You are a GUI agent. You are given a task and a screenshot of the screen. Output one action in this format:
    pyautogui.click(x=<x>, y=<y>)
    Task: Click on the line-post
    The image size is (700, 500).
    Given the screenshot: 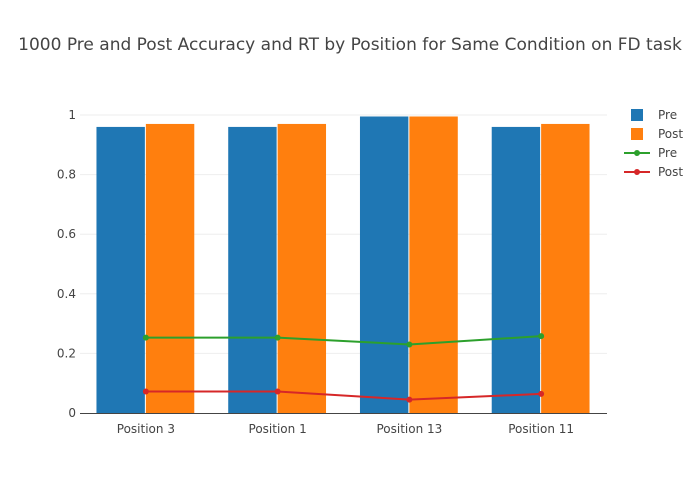 What is the action you would take?
    pyautogui.click(x=343, y=395)
    